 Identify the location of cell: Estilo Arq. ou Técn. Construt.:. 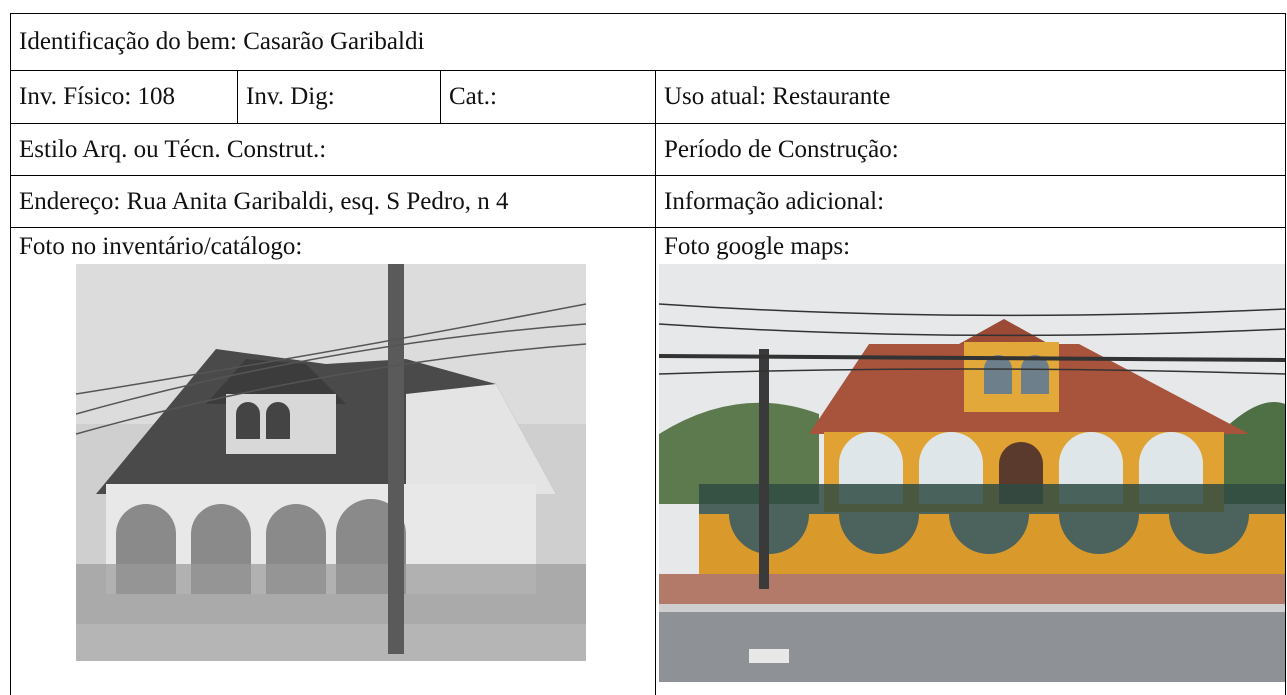
(332, 149).